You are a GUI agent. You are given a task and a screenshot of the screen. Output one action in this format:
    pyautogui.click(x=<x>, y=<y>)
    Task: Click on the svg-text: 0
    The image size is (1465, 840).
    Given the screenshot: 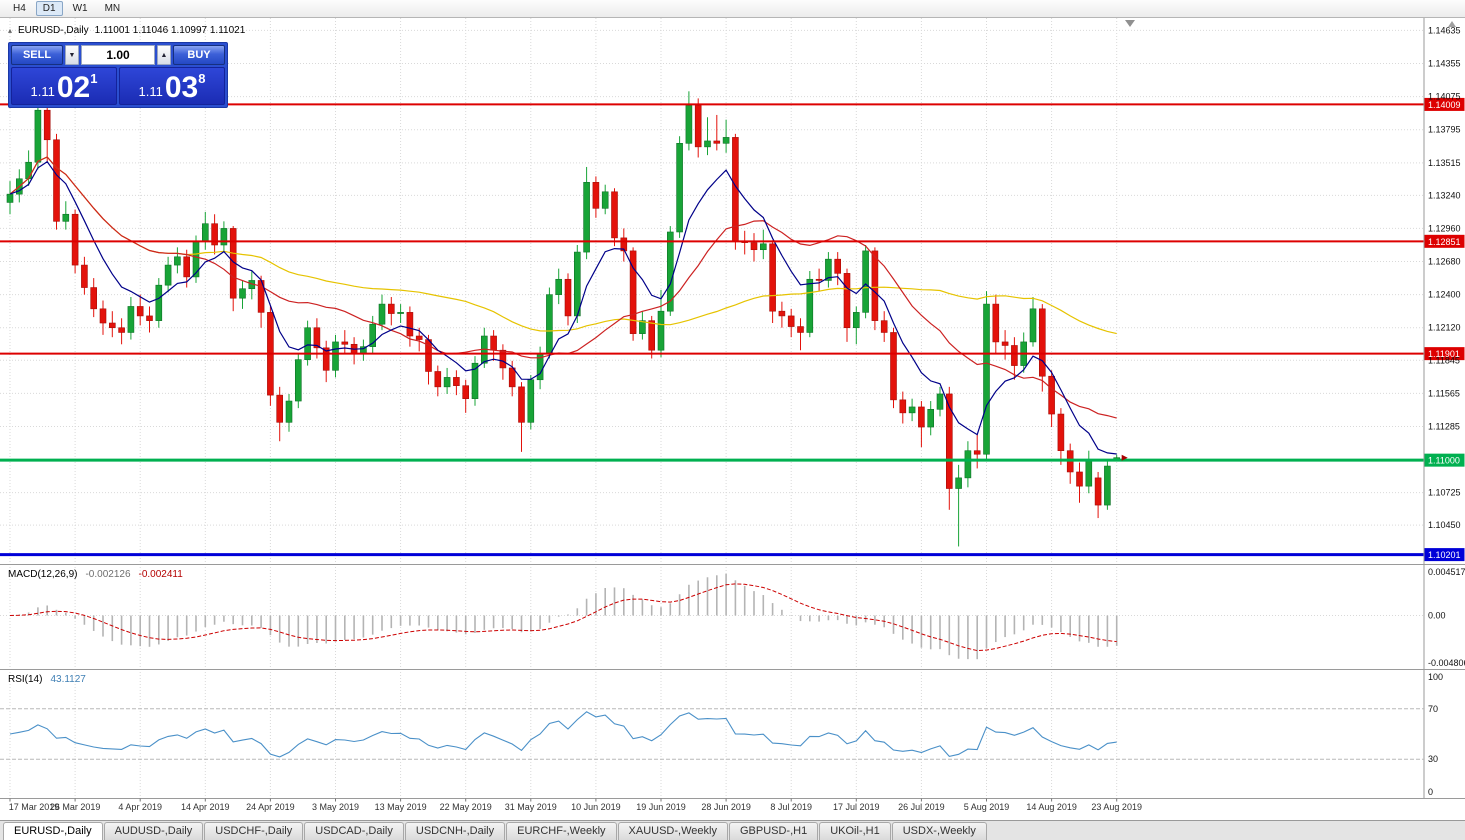 What is the action you would take?
    pyautogui.click(x=1430, y=792)
    